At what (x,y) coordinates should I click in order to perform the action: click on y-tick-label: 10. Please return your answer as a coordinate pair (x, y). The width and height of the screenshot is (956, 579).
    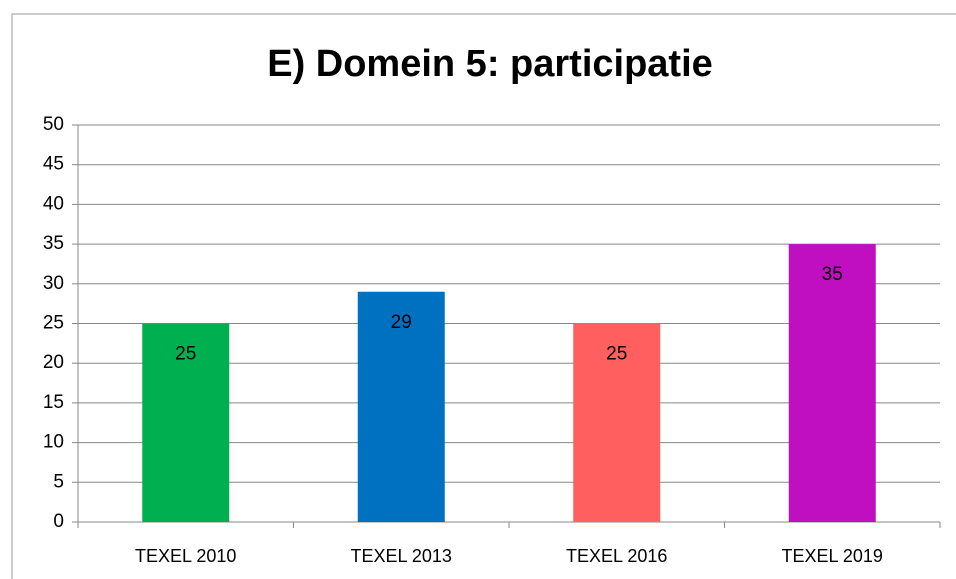
    Looking at the image, I should click on (53, 442).